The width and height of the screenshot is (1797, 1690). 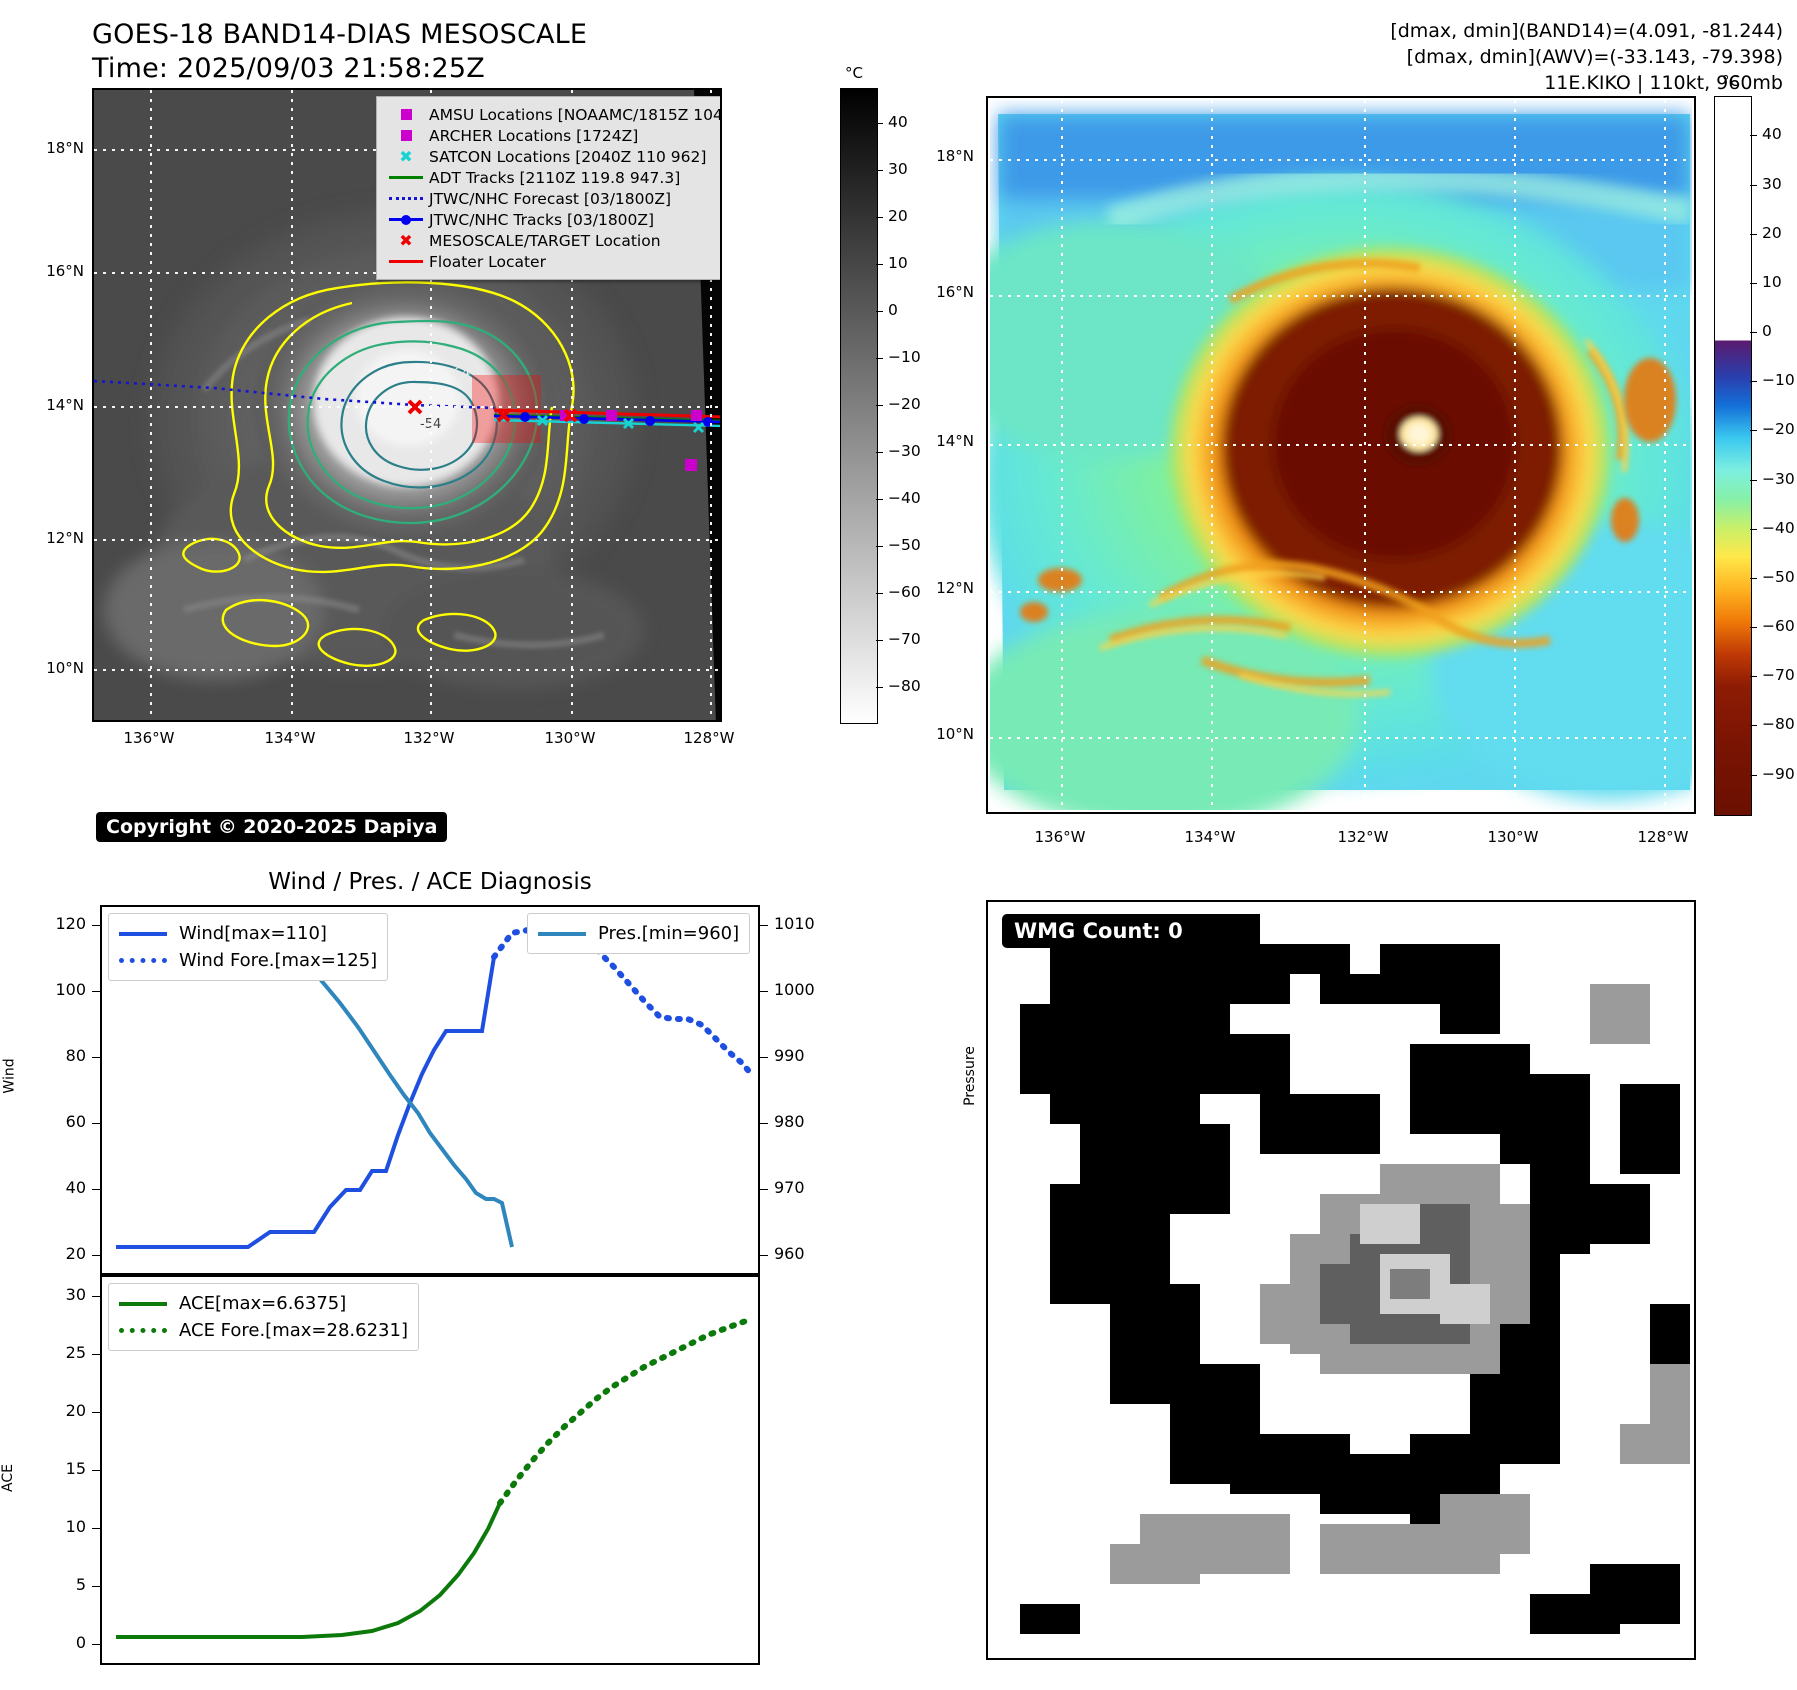 What do you see at coordinates (1778, 675) in the screenshot?
I see `colorbar-right-tick-label: −70` at bounding box center [1778, 675].